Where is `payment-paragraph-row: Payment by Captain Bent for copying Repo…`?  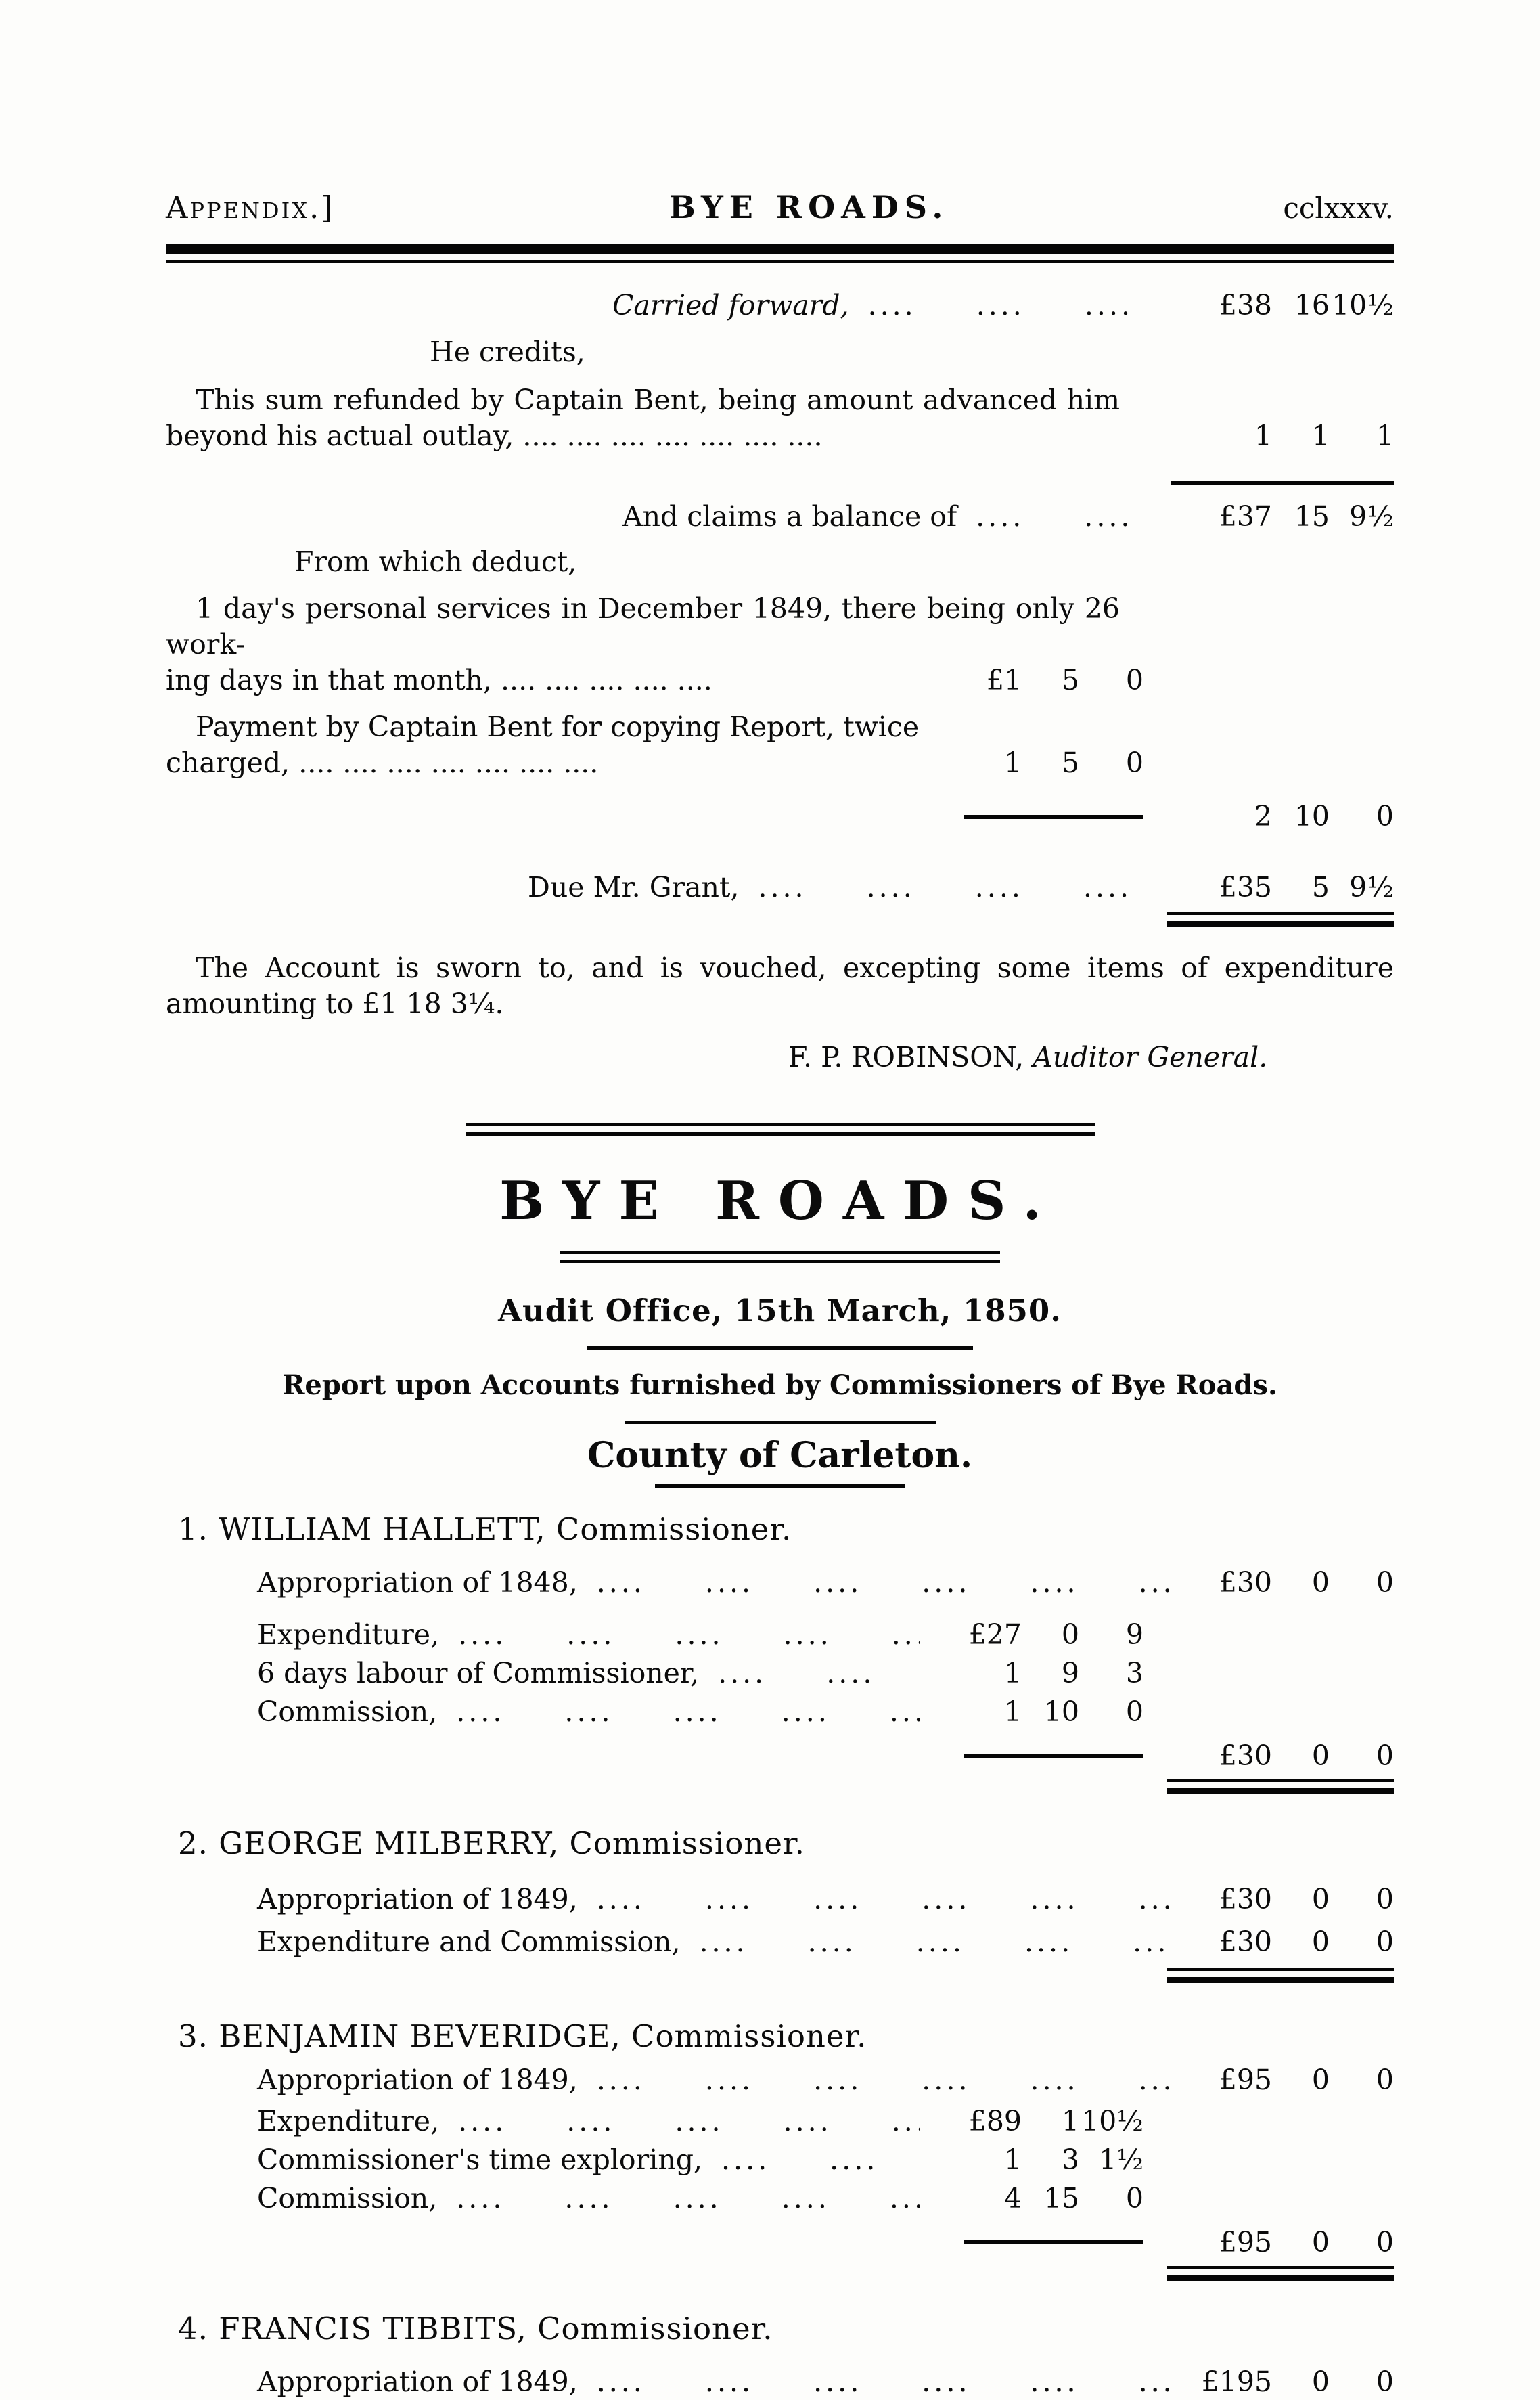
payment-paragraph-row: Payment by Captain Bent for copying Repo… is located at coordinates (780, 745).